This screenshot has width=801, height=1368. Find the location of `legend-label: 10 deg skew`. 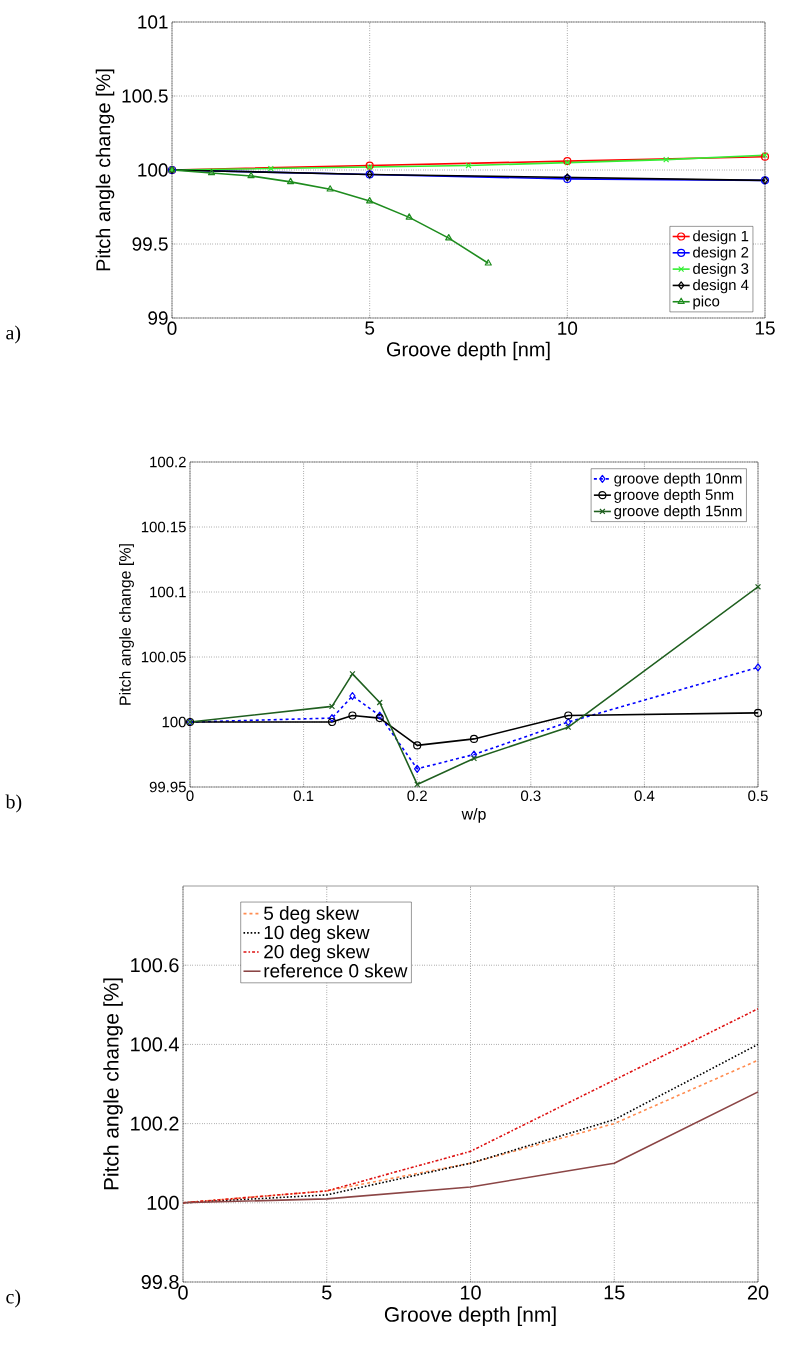

legend-label: 10 deg skew is located at coordinates (317, 934).